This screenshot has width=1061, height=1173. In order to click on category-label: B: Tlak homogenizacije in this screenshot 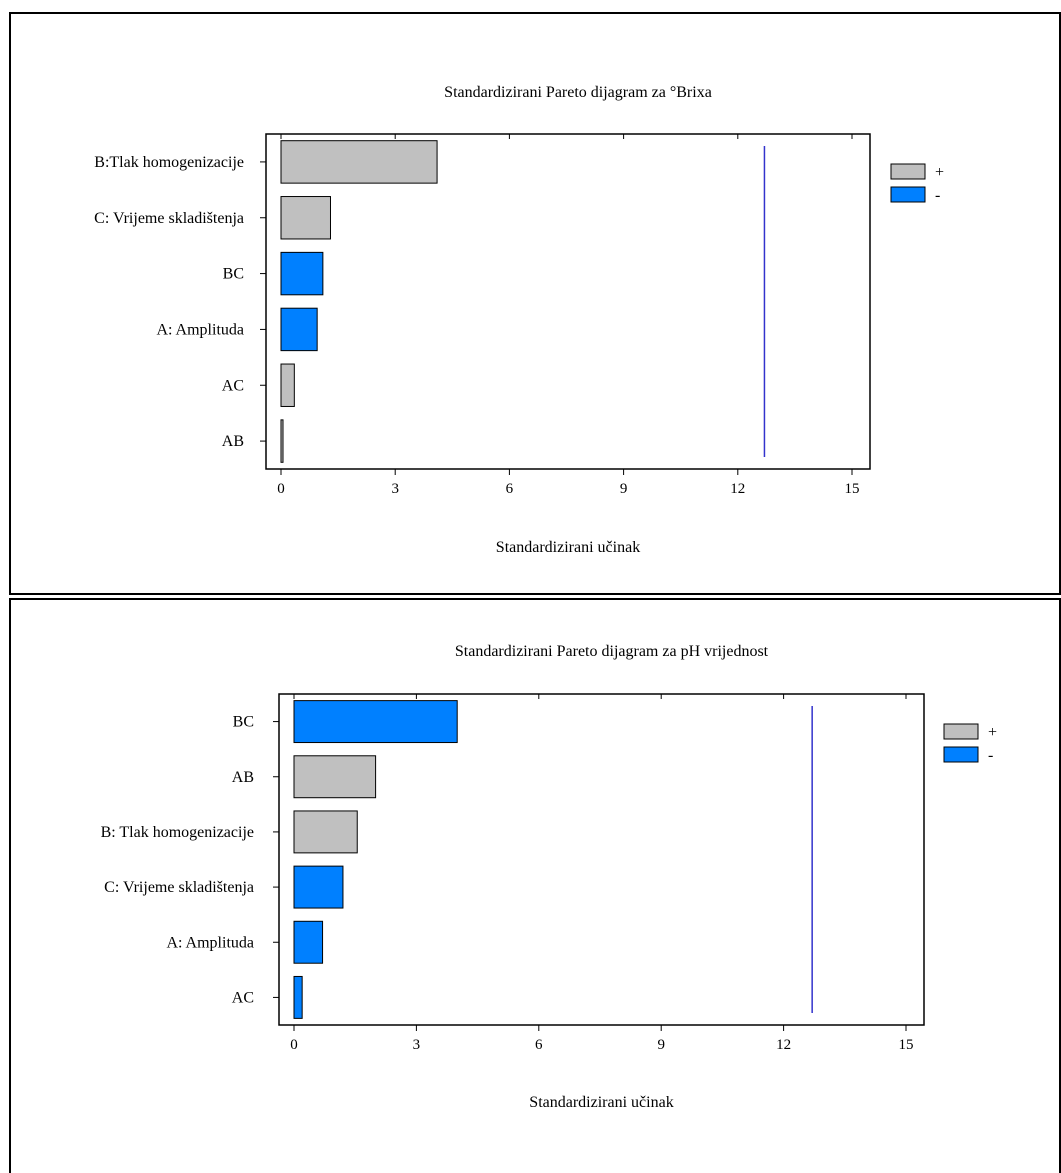, I will do `click(177, 832)`.